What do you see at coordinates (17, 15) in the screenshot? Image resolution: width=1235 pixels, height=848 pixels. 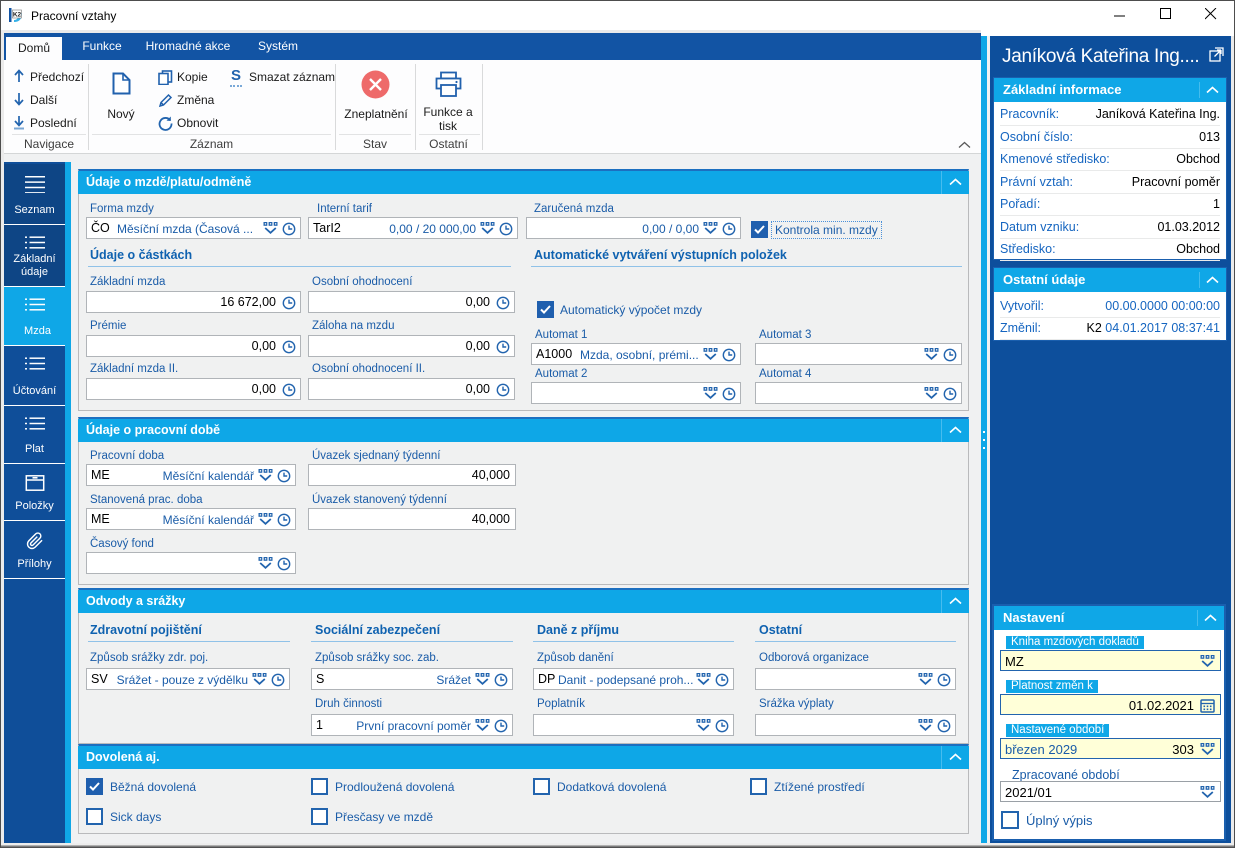 I see `svg-text: K2` at bounding box center [17, 15].